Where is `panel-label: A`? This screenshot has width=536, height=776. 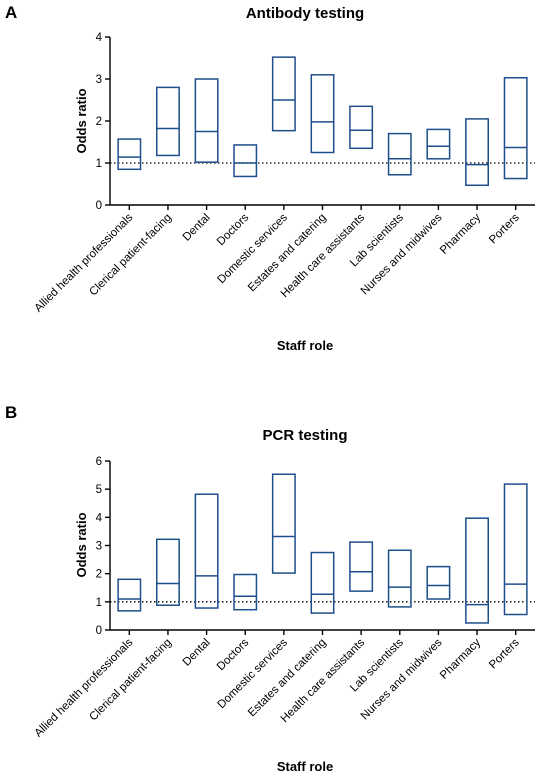 panel-label: A is located at coordinates (11, 12).